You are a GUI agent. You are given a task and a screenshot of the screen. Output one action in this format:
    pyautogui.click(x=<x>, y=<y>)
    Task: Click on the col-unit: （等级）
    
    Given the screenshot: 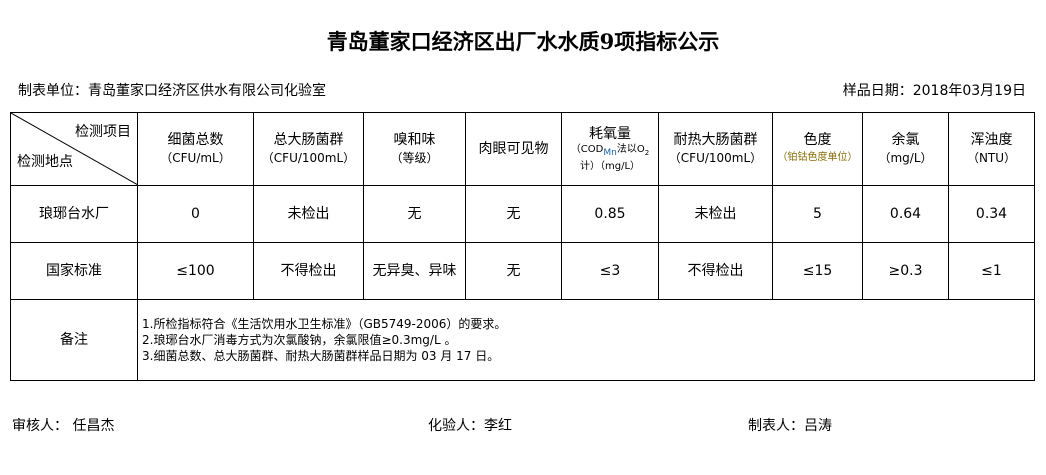 What is the action you would take?
    pyautogui.click(x=414, y=158)
    